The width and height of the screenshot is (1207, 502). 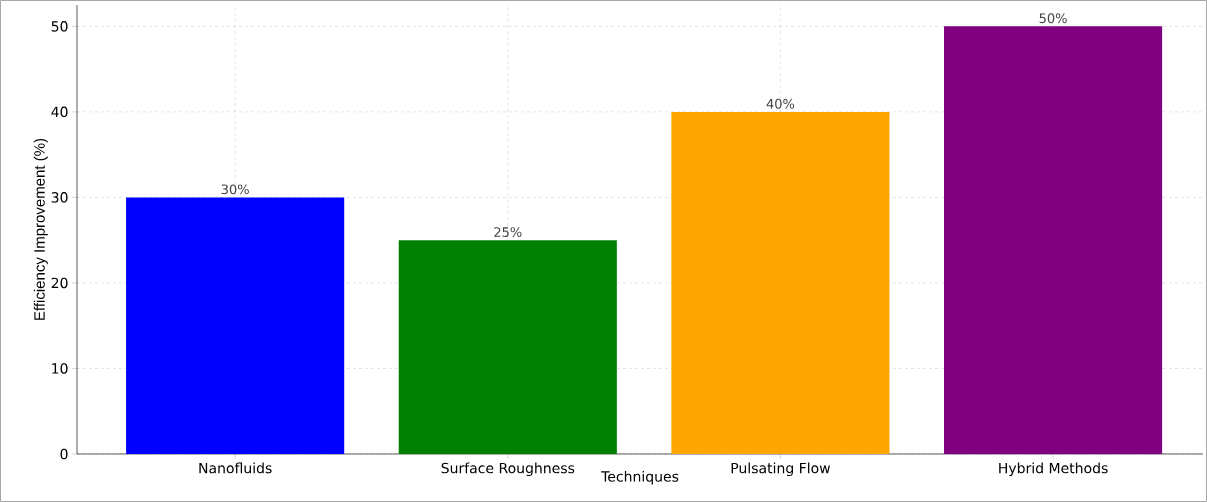 I want to click on y-tick-label: 40, so click(x=59, y=112).